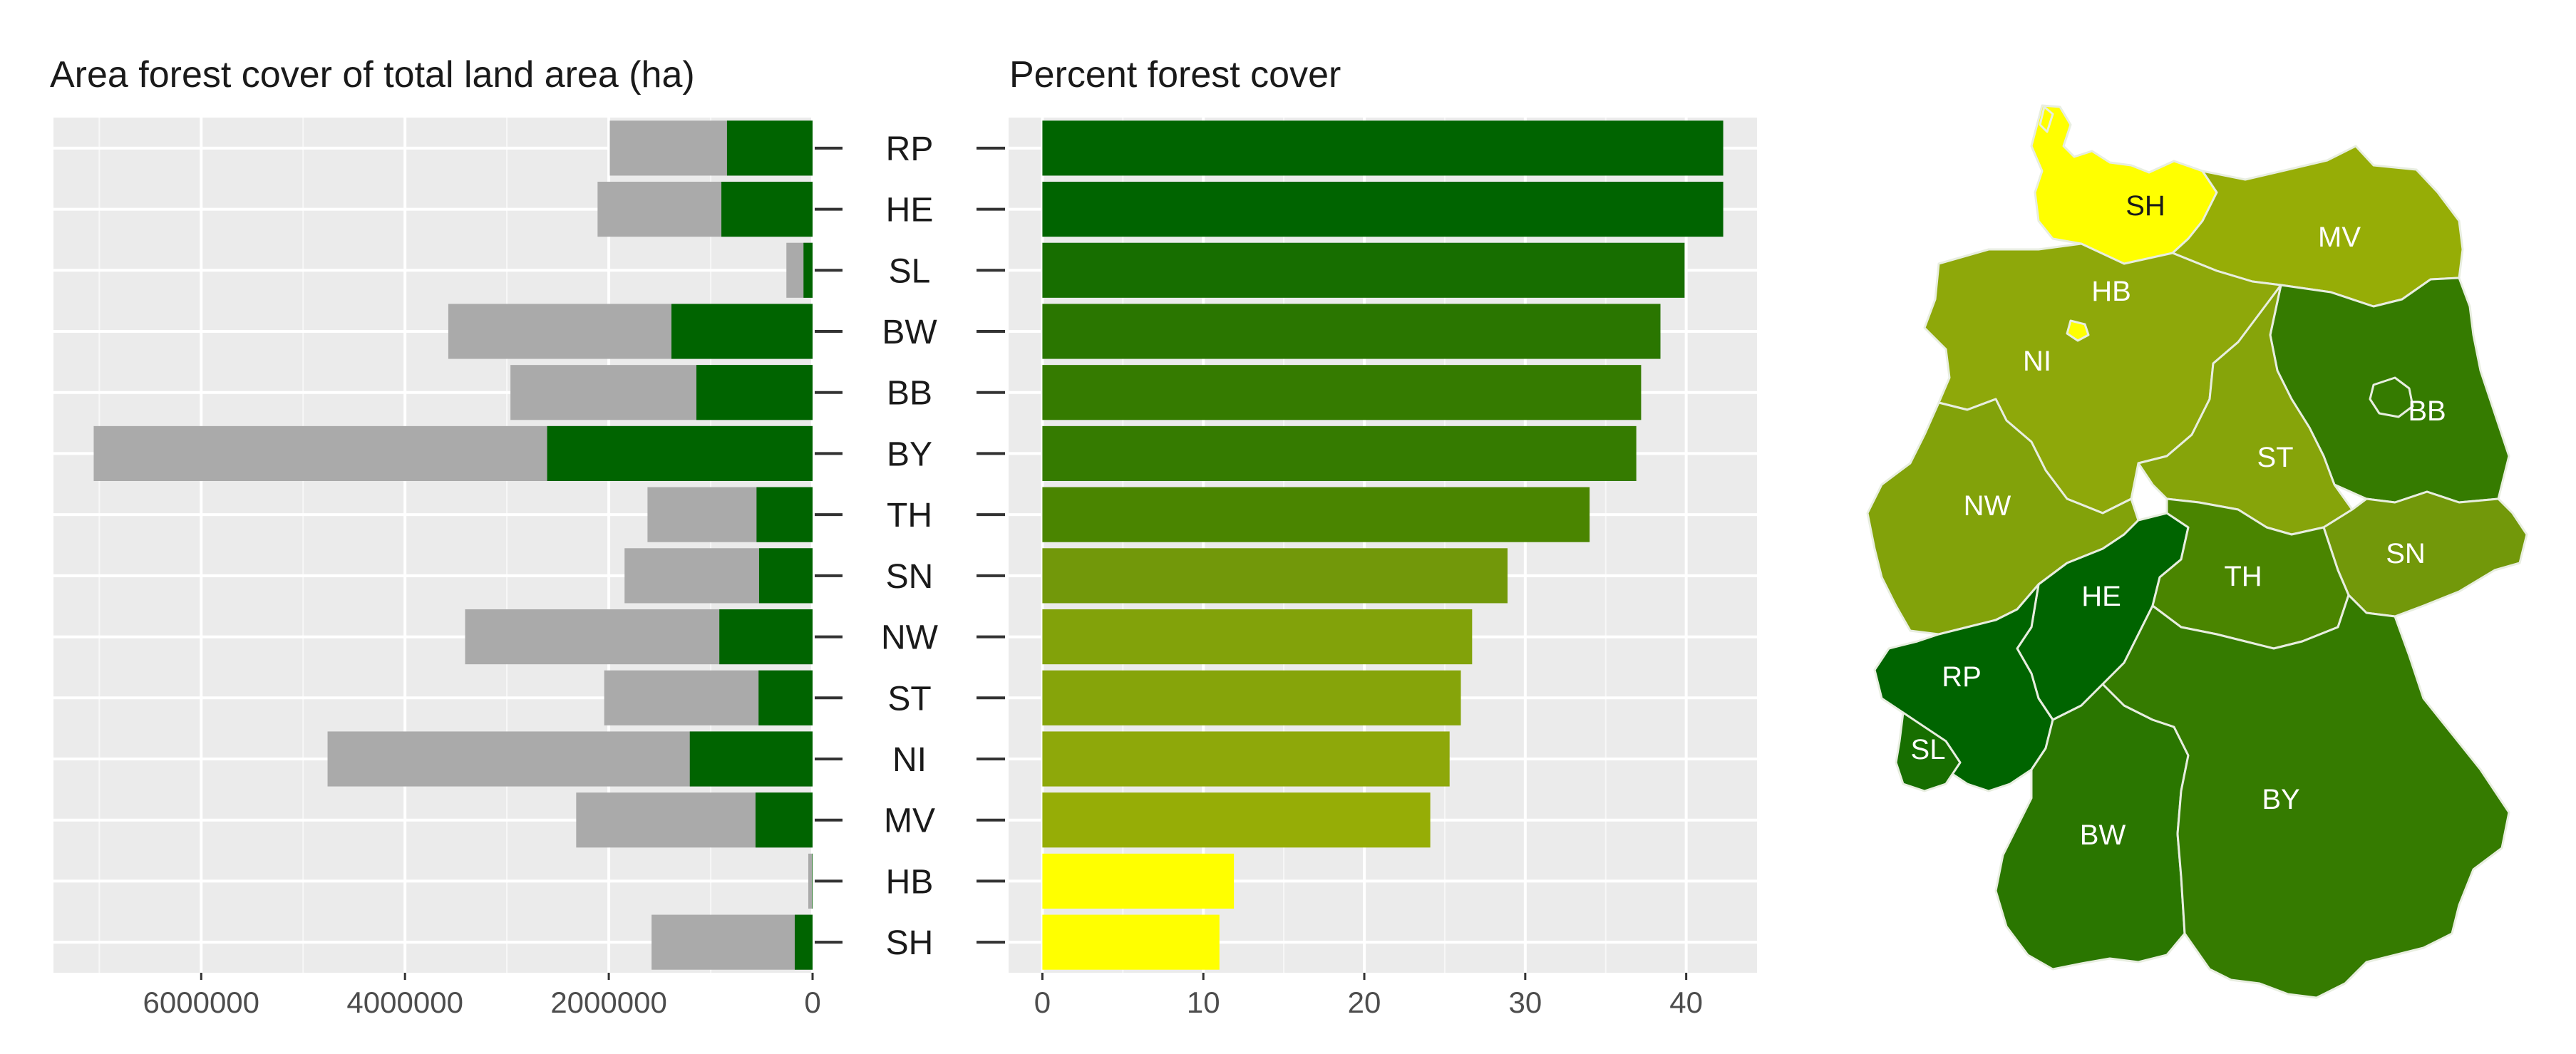  I want to click on forest-area-bar-bb, so click(754, 392).